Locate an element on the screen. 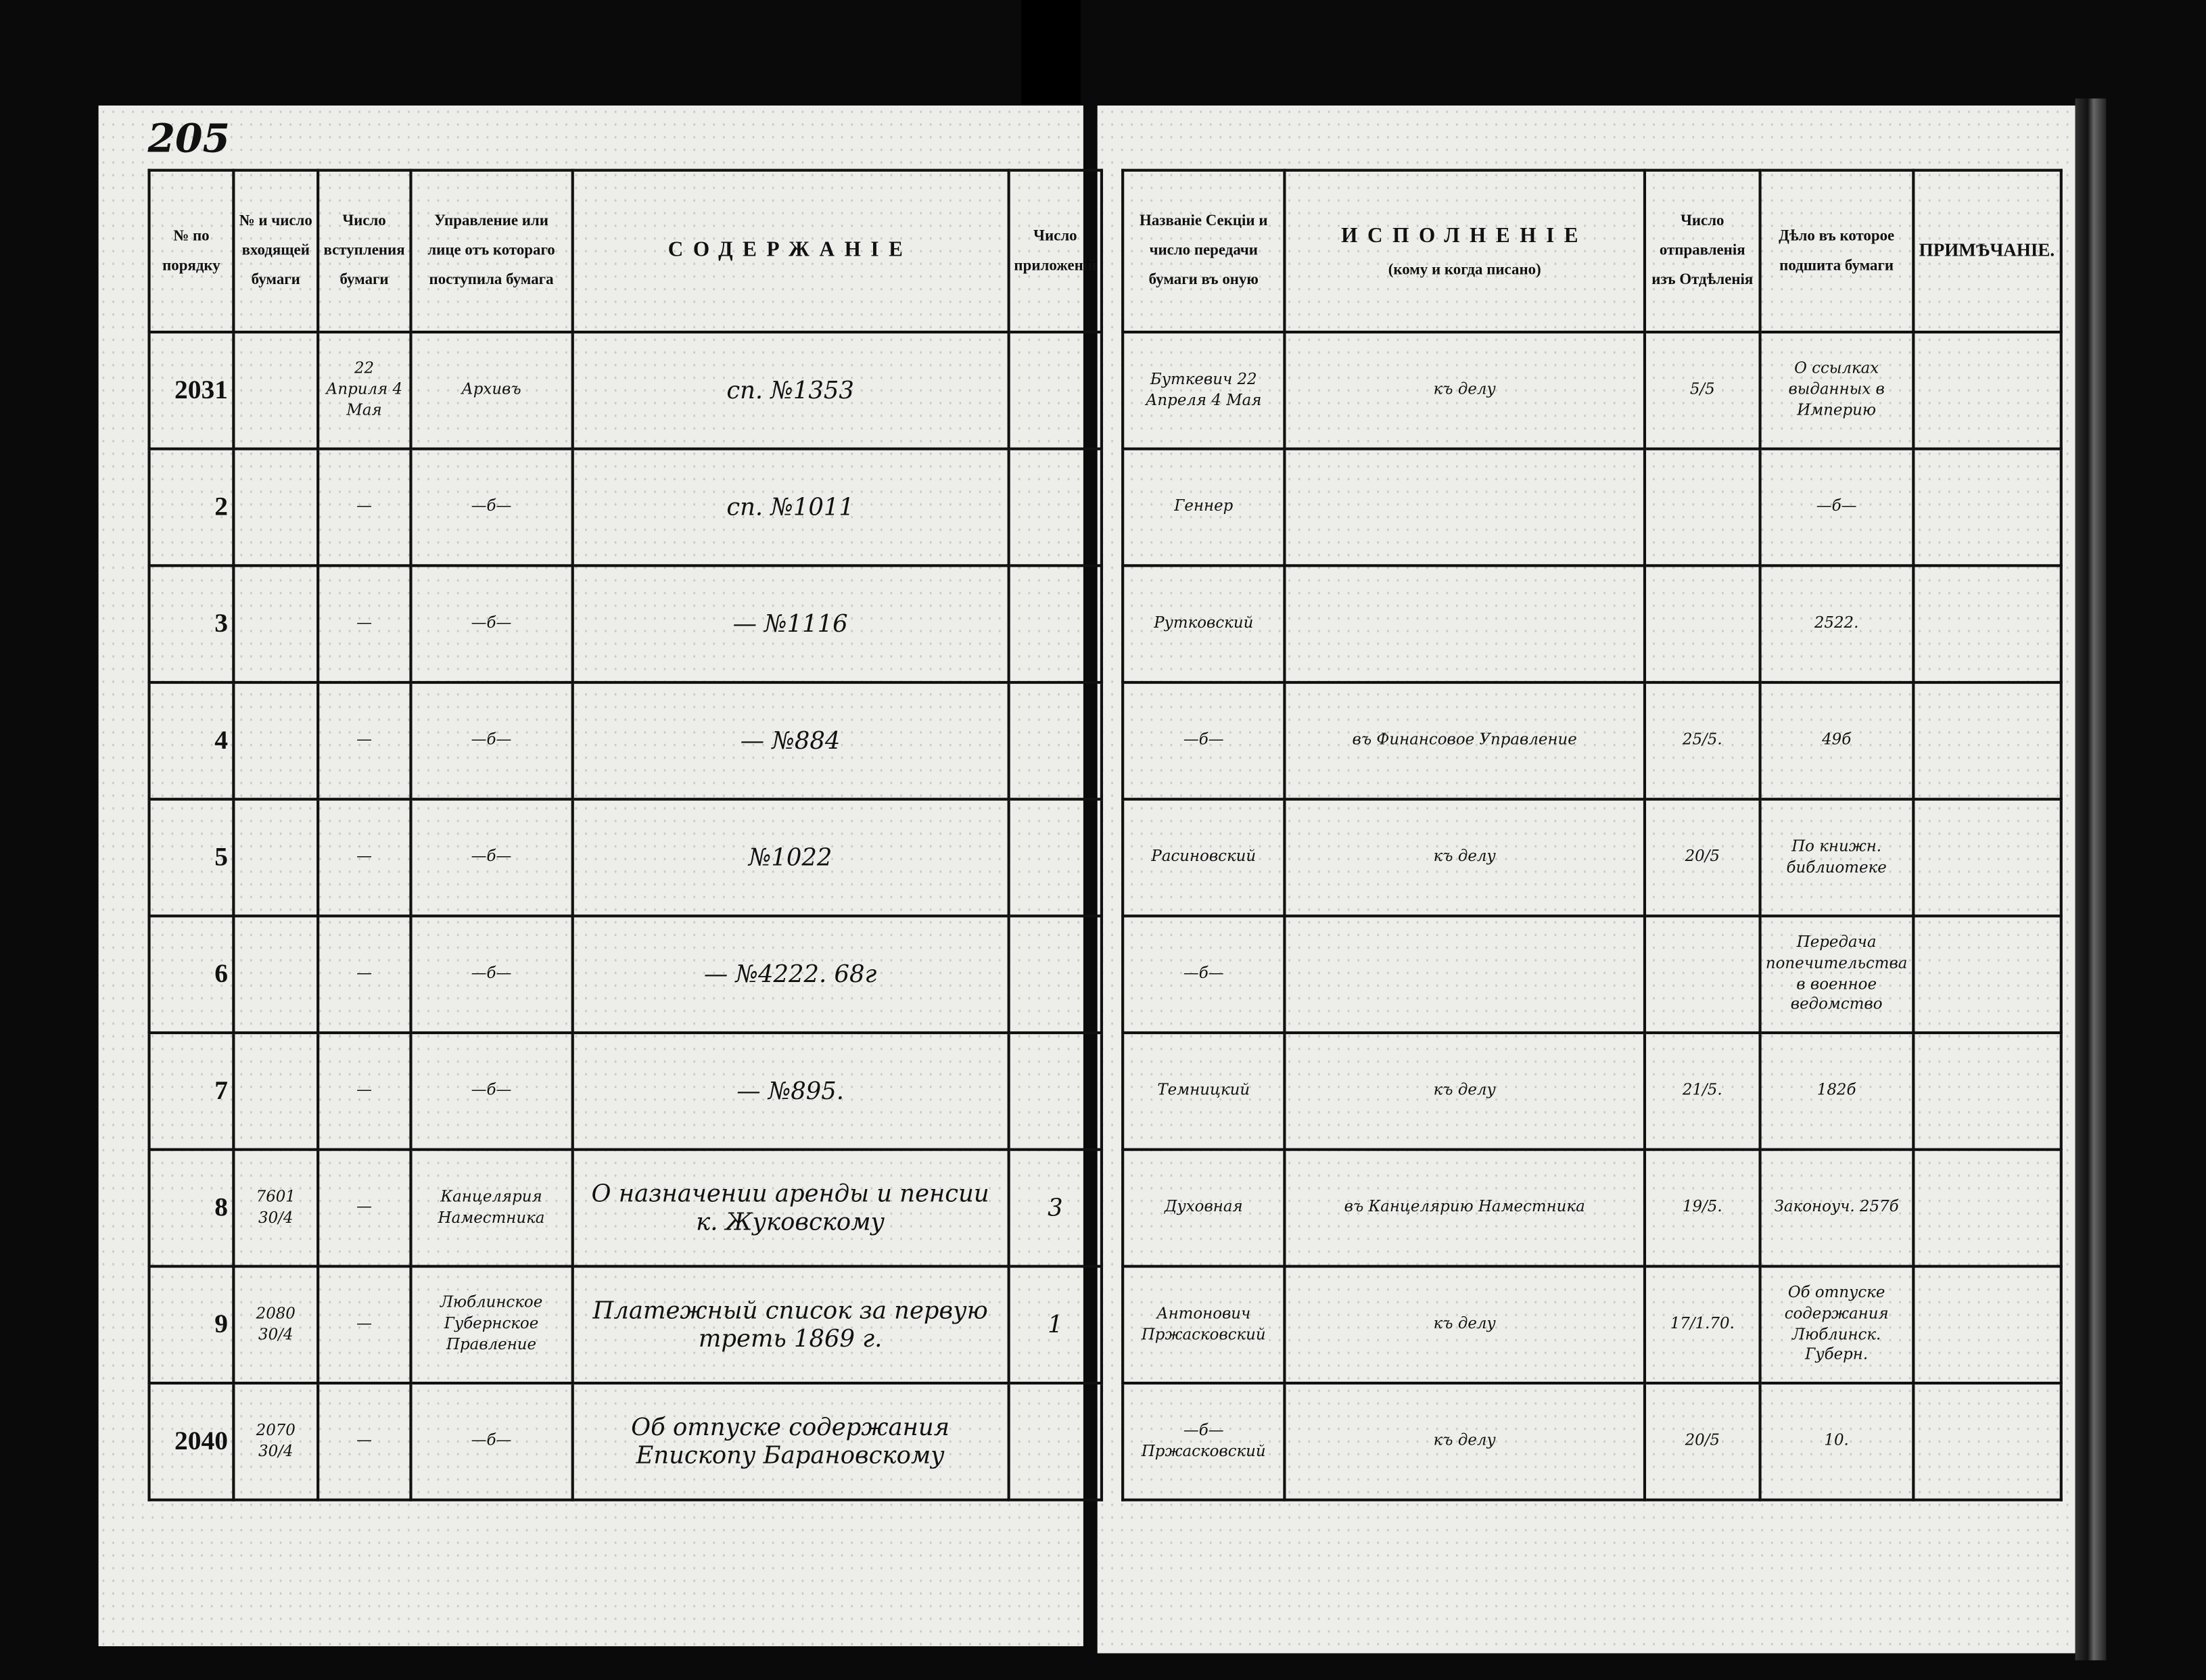 This screenshot has height=1680, width=2206. cell-case: 49б is located at coordinates (1836, 741).